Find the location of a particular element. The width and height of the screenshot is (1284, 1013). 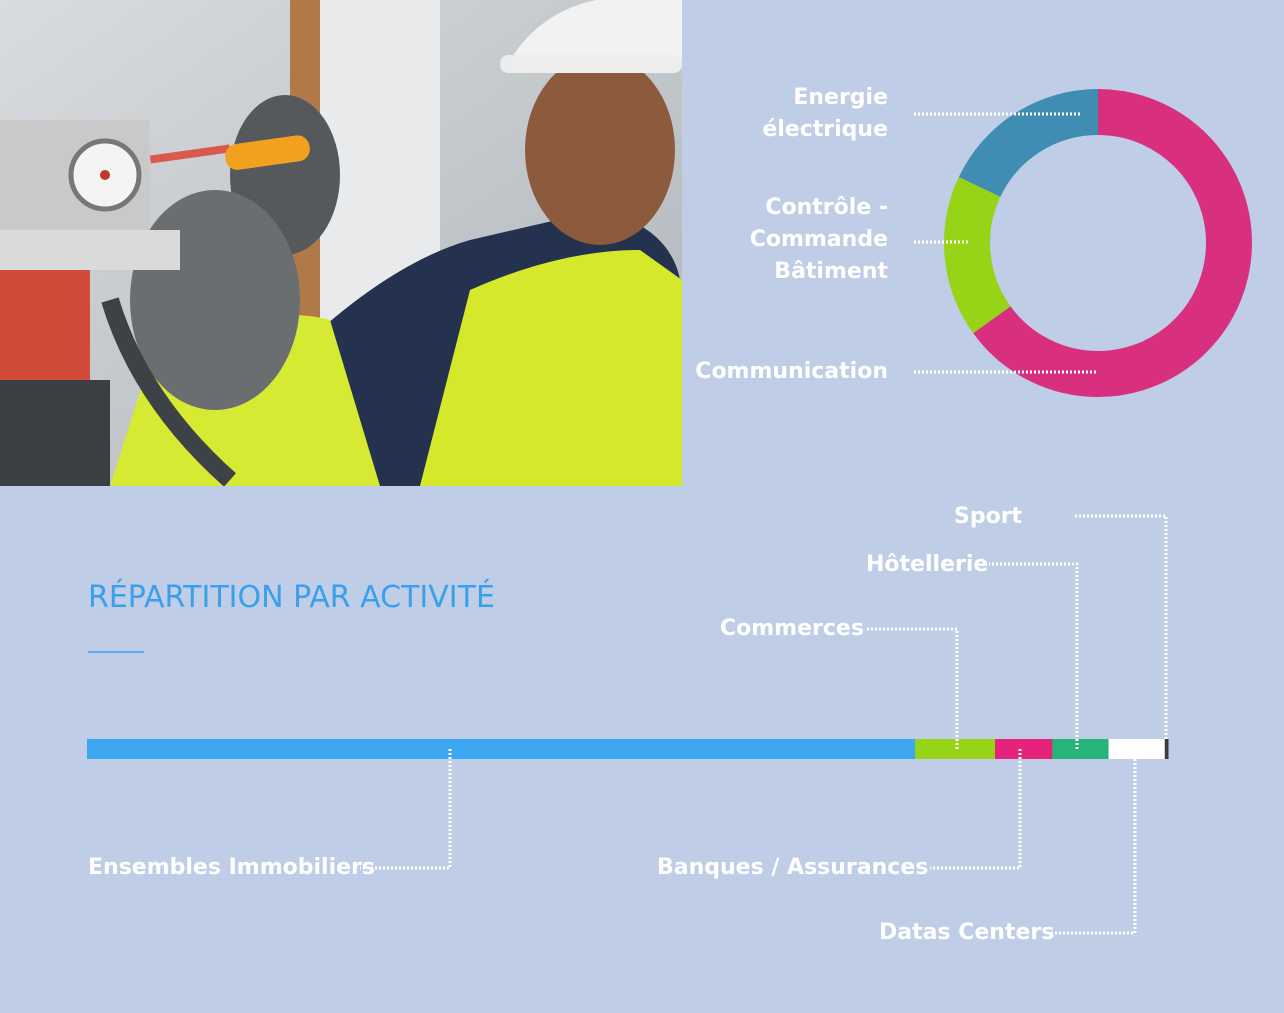

bar-label-commerces: Commerces is located at coordinates (792, 628).